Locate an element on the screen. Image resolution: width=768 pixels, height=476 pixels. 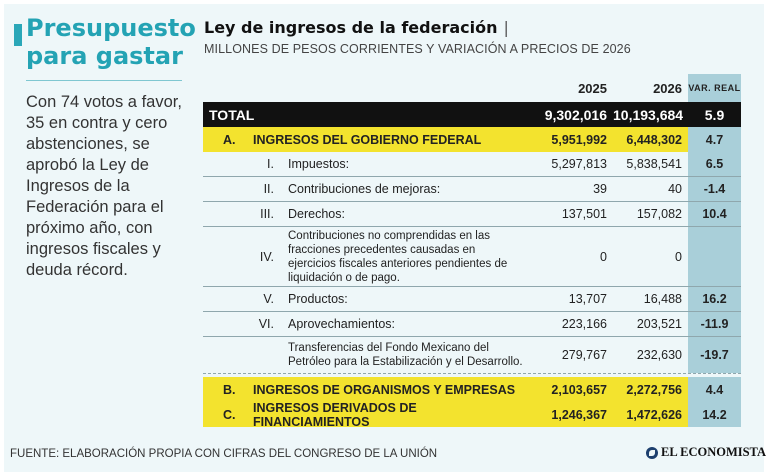
col-2026-header: 2026 is located at coordinates (667, 88).